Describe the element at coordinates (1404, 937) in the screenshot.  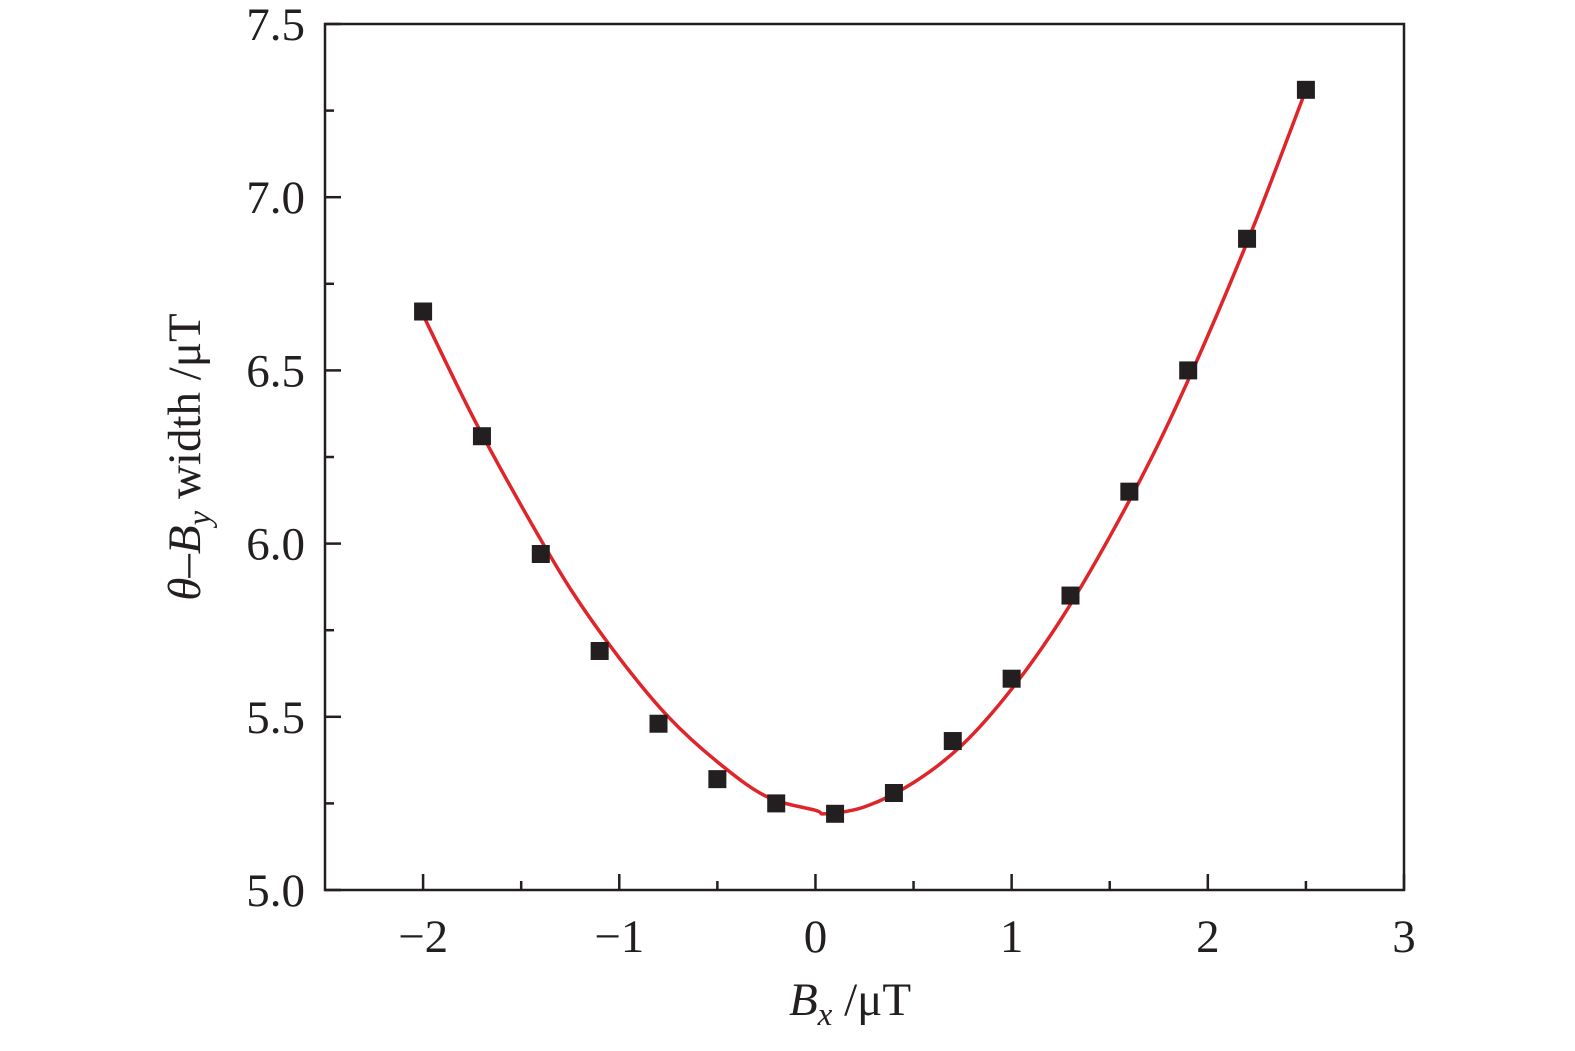
I see `x-tick-label: 3` at that location.